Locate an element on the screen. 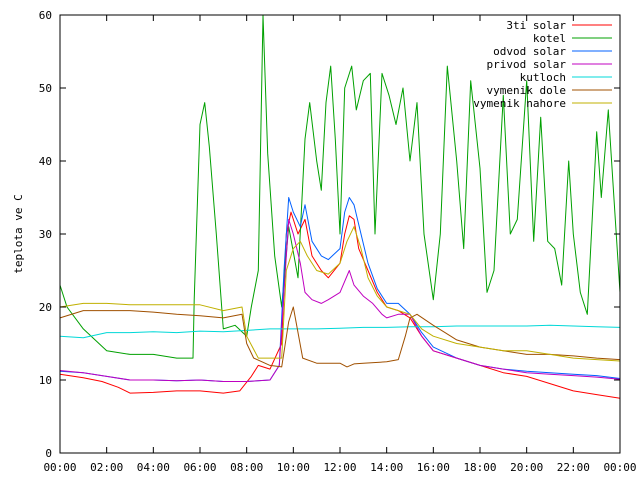 This screenshot has width=640, height=480. x-tick-label: 12:00 is located at coordinates (339, 467).